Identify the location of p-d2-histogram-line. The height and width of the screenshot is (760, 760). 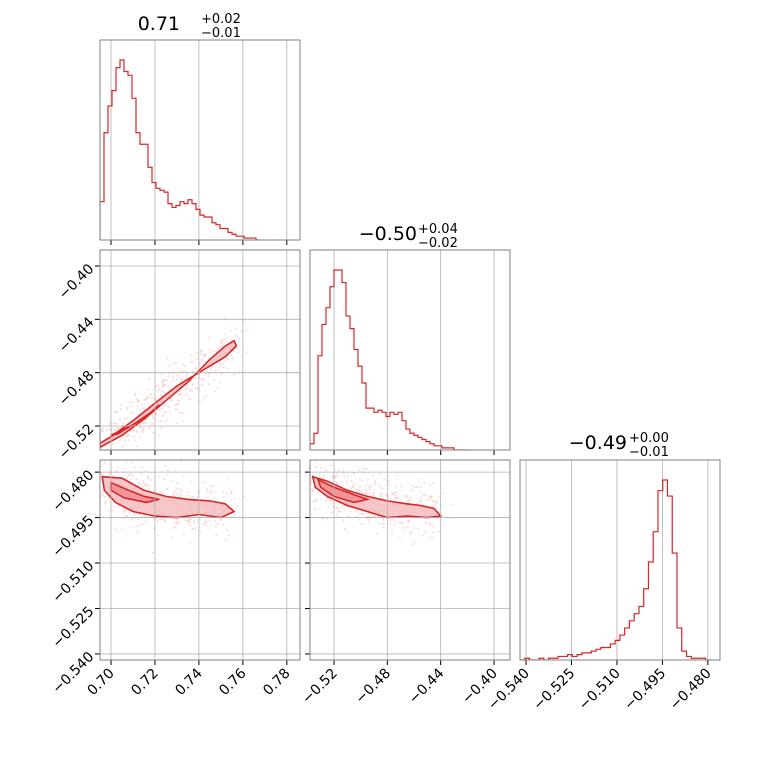
(615, 569).